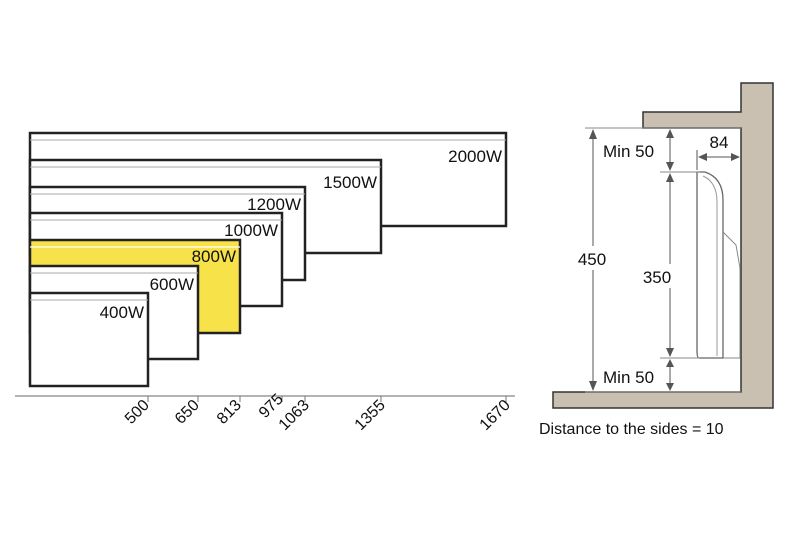 This screenshot has width=800, height=538. Describe the element at coordinates (628, 151) in the screenshot. I see `min-top-label: Min 50` at that location.